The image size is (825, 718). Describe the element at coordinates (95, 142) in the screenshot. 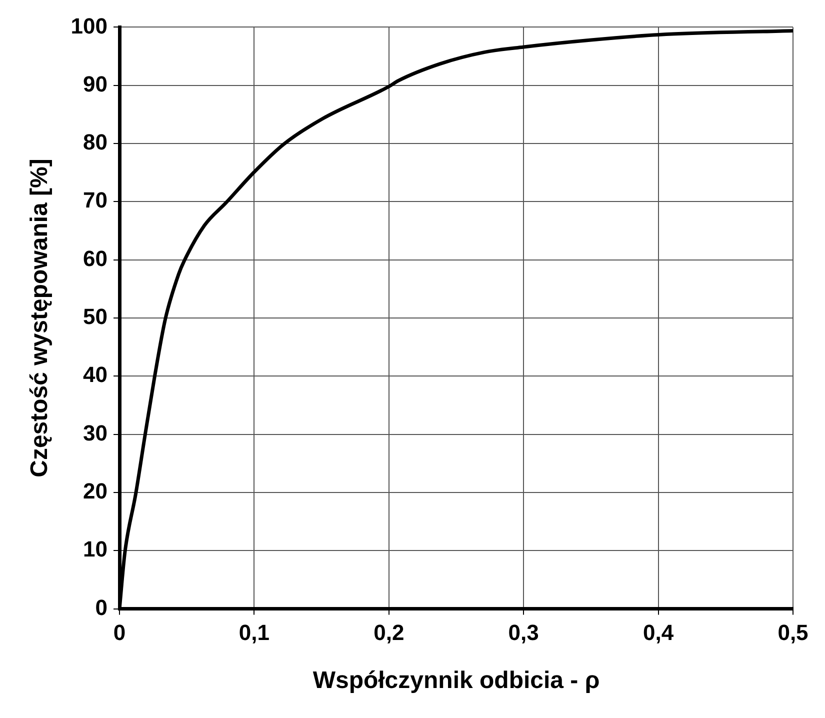

I see `y-tick-label: 80` at that location.